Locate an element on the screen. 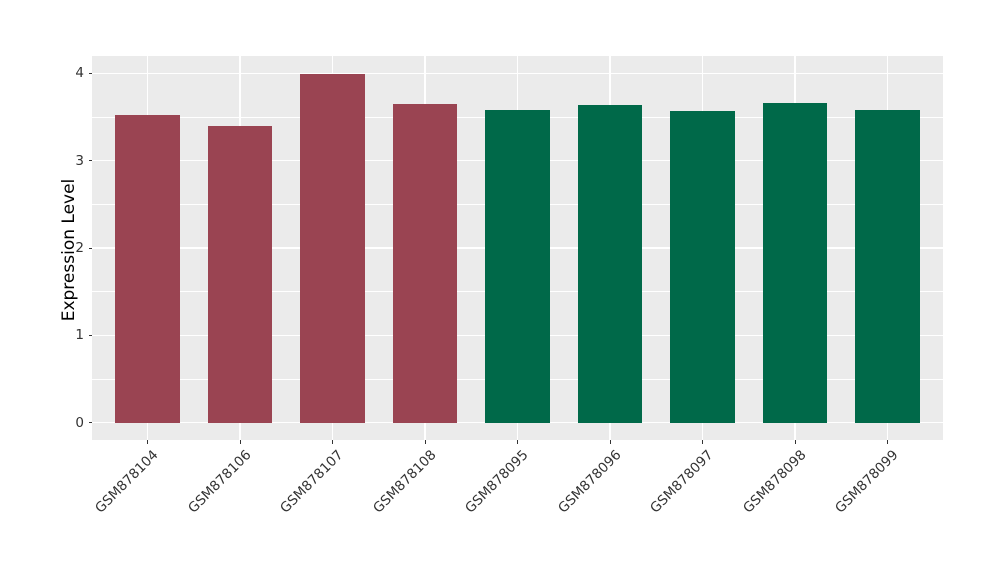 The height and width of the screenshot is (580, 1000). x-tick-label: GSM878106 is located at coordinates (219, 482).